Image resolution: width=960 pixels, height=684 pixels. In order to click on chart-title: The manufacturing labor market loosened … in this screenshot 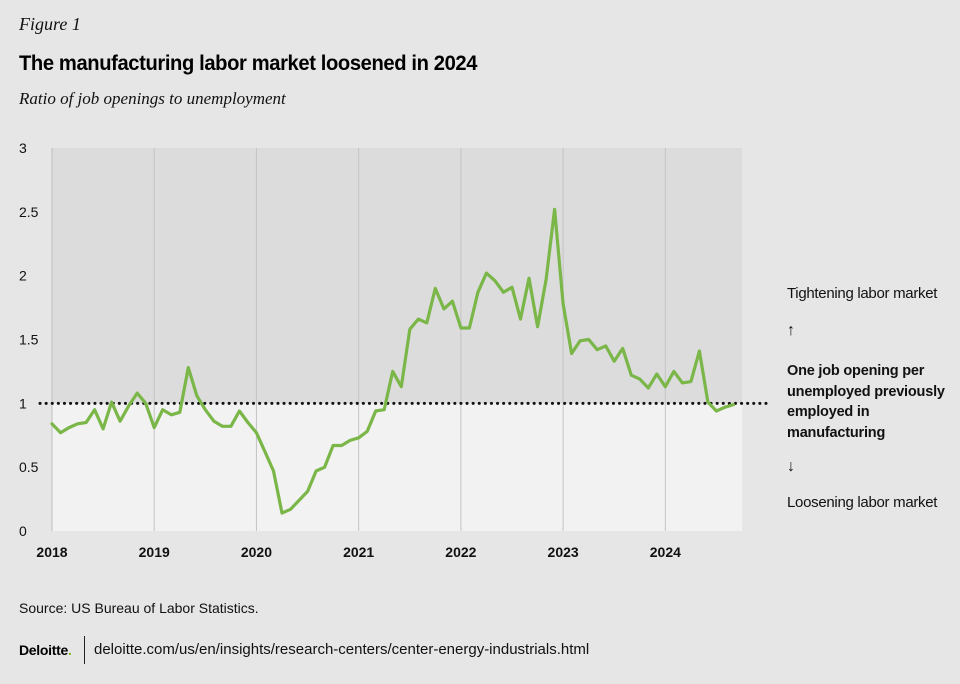, I will do `click(248, 63)`.